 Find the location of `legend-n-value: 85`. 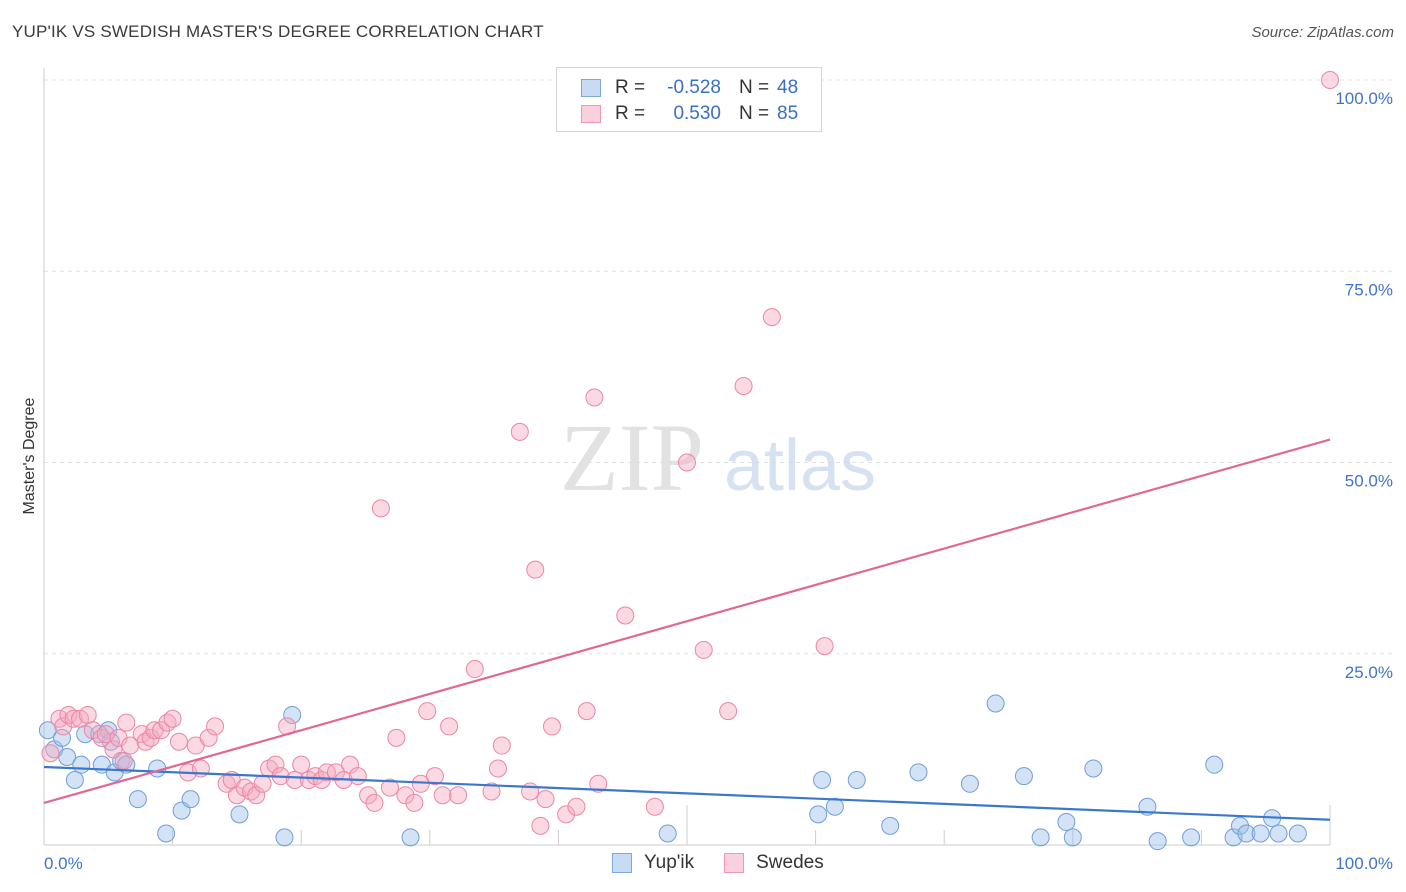

legend-n-value: 85 is located at coordinates (788, 113).